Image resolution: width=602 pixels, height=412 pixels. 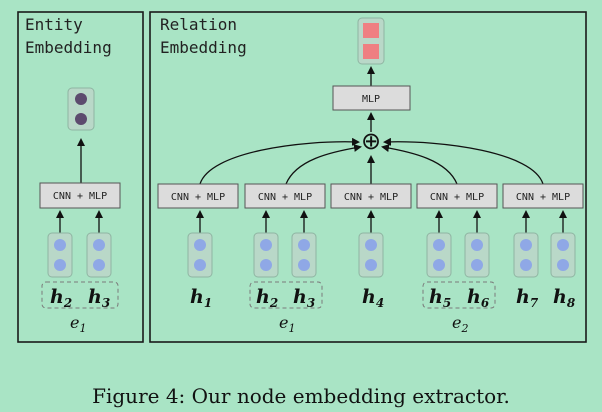 I want to click on input-label-h7: h7, so click(x=527, y=298).